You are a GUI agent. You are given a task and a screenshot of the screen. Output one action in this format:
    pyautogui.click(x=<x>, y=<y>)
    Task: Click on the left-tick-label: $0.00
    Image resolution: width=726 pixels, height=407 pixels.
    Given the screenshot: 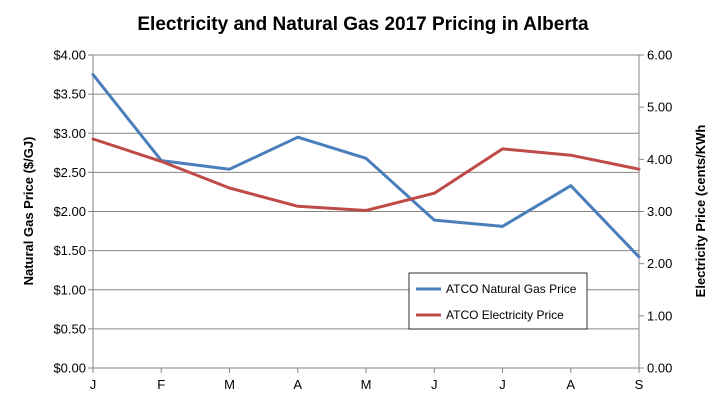 What is the action you would take?
    pyautogui.click(x=69, y=368)
    